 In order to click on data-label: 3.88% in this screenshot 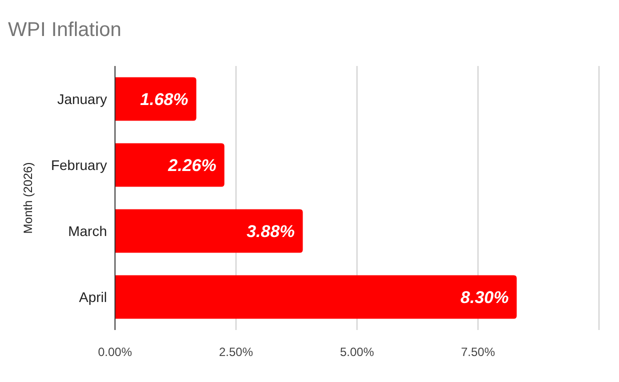, I will do `click(270, 231)`.